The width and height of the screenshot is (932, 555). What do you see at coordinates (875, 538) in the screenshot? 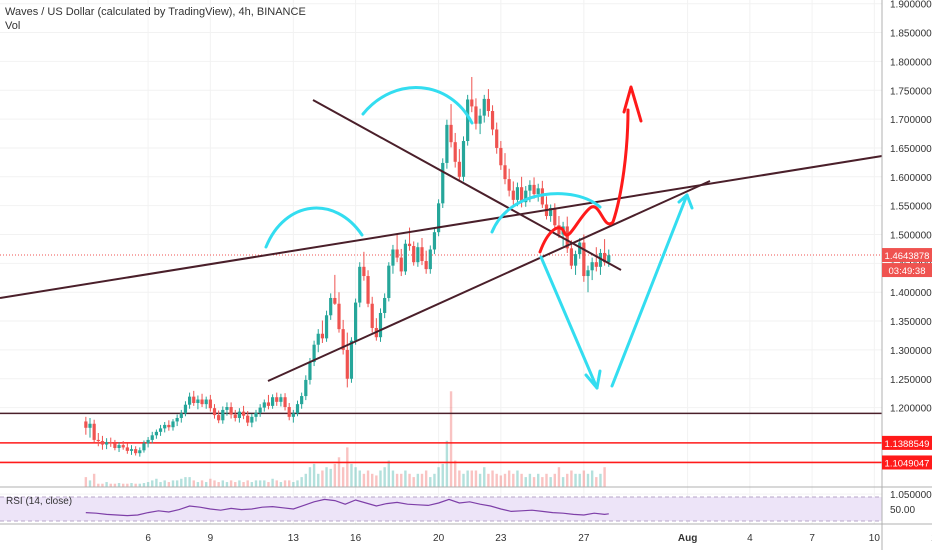
I see `date-tick-label: 10` at bounding box center [875, 538].